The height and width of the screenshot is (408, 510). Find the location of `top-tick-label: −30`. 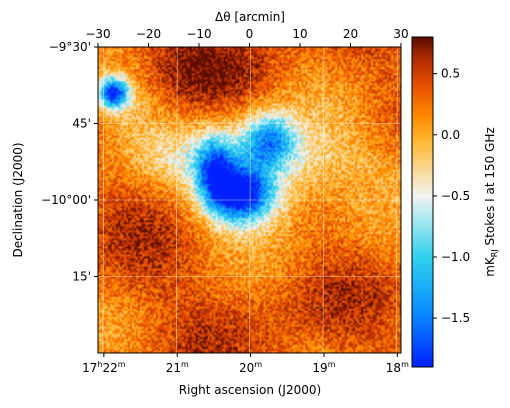

top-tick-label: −30 is located at coordinates (97, 34).